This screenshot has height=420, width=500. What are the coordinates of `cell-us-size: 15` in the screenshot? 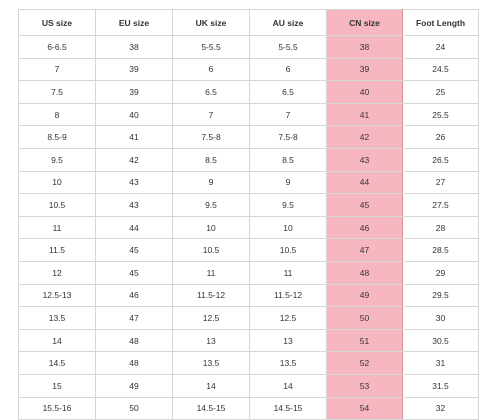 It's located at (57, 385).